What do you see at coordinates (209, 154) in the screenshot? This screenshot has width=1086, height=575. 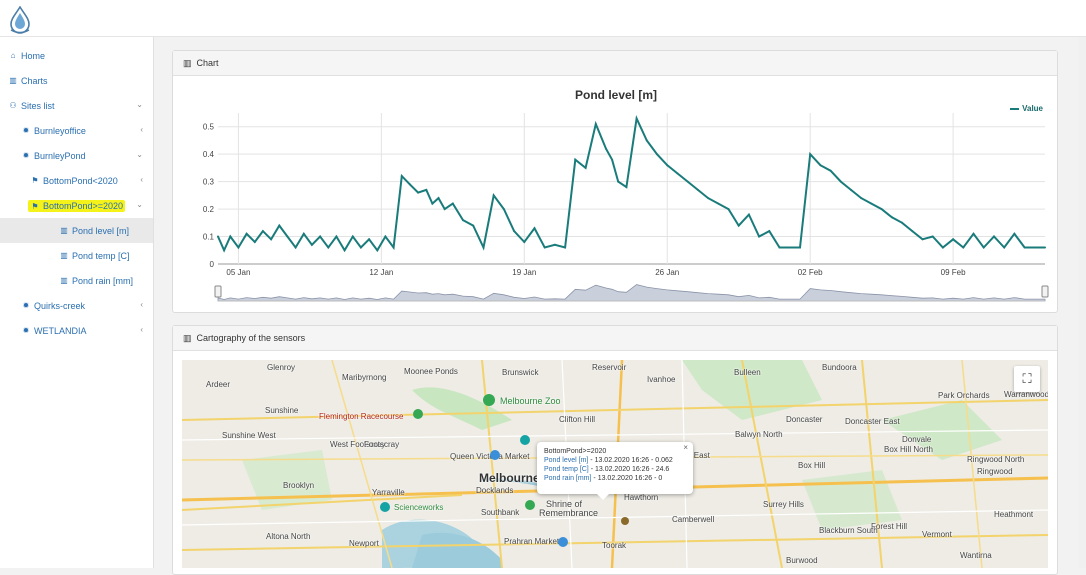 I see `y-tick-label: 0.4` at bounding box center [209, 154].